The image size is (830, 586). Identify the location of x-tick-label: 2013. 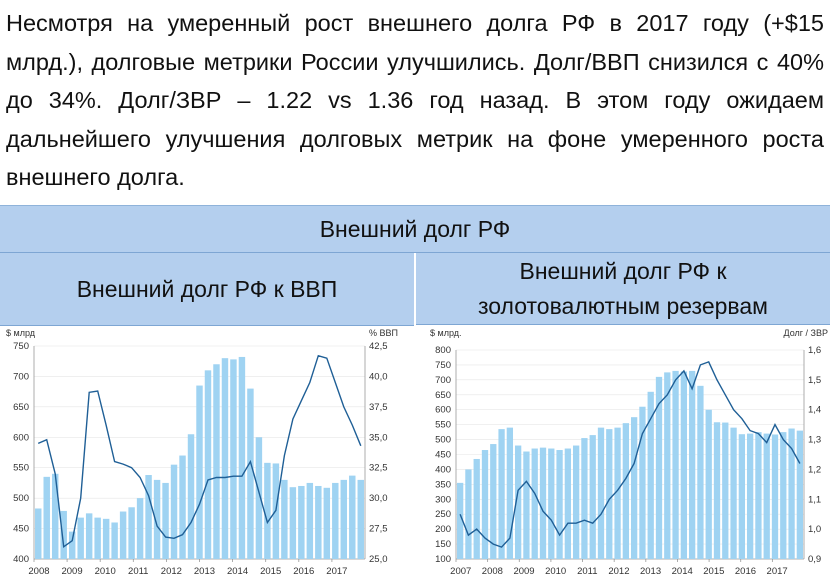
(204, 571).